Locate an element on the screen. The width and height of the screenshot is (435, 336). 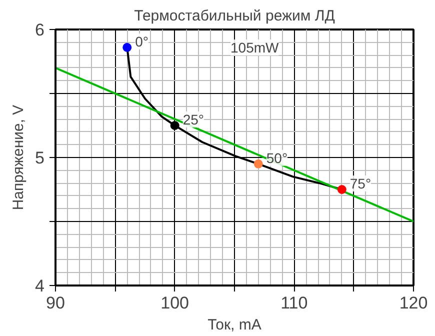
annotation: 75° is located at coordinates (361, 184).